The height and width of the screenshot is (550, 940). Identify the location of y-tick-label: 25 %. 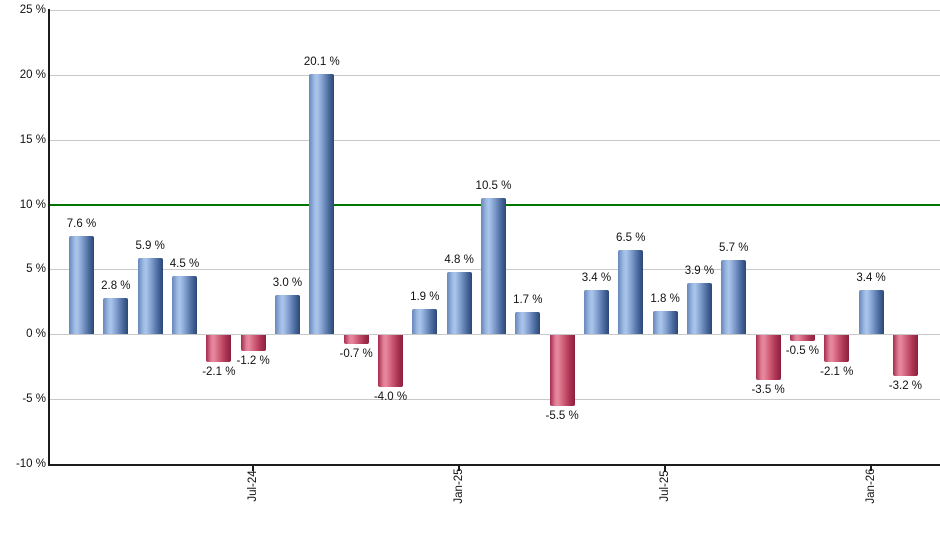
(32, 10).